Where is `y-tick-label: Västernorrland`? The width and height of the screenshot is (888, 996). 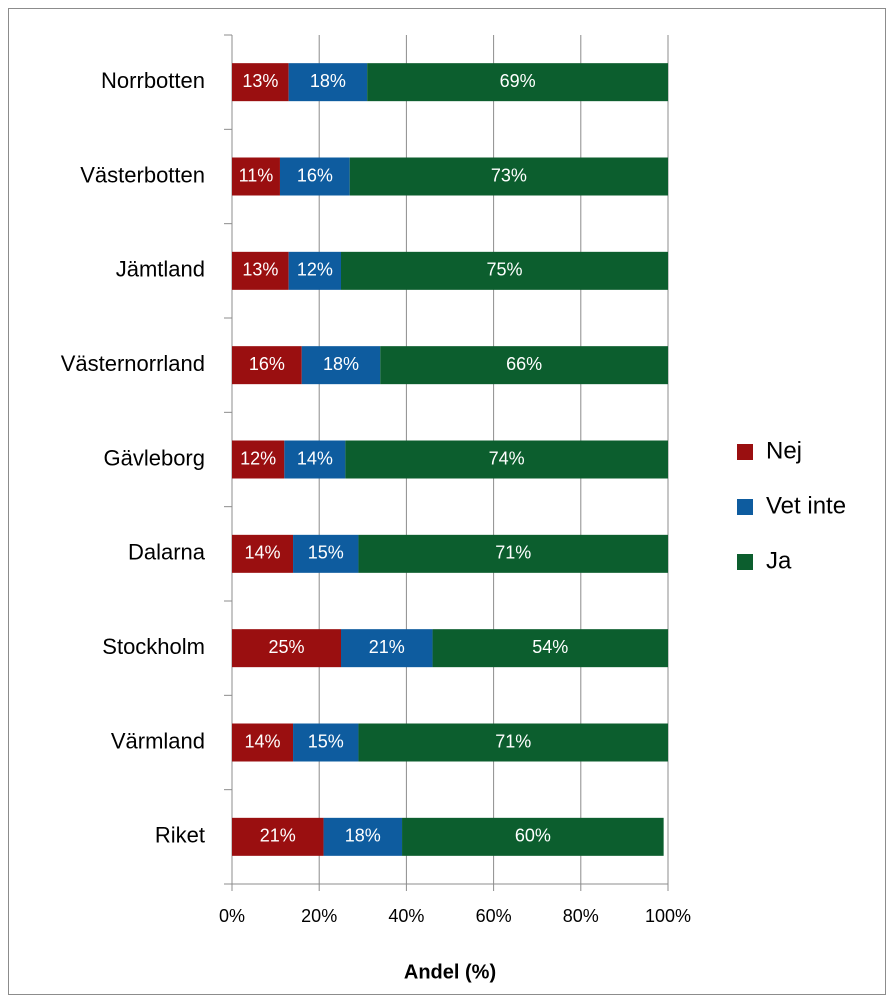
y-tick-label: Västernorrland is located at coordinates (133, 363).